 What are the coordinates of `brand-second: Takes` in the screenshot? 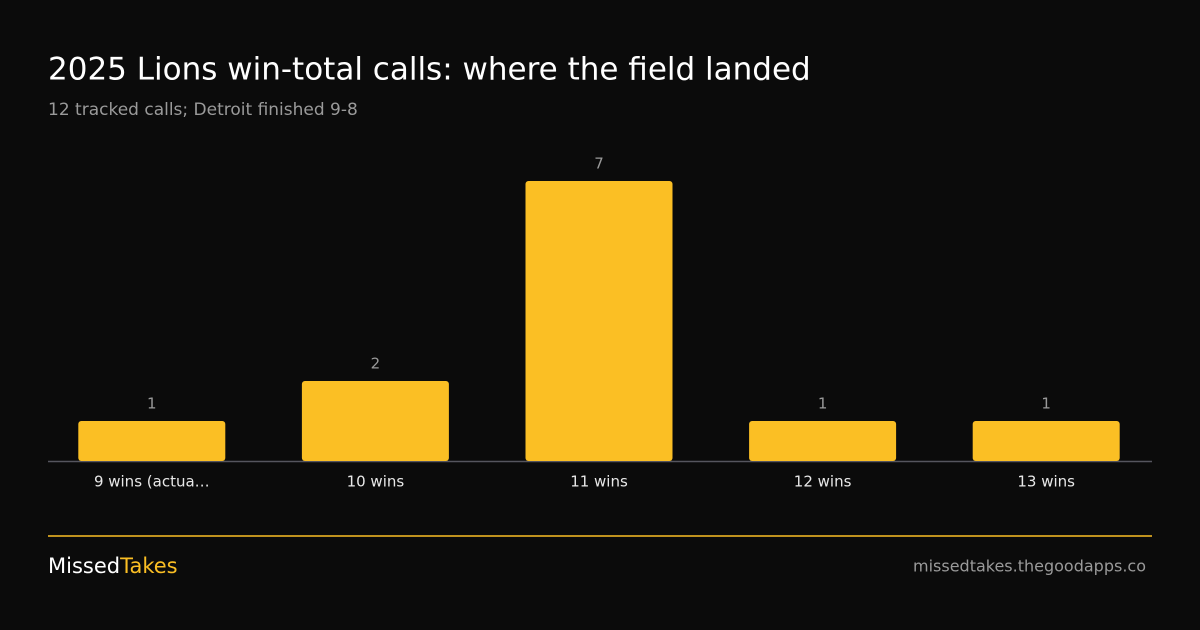 It's located at (148, 566).